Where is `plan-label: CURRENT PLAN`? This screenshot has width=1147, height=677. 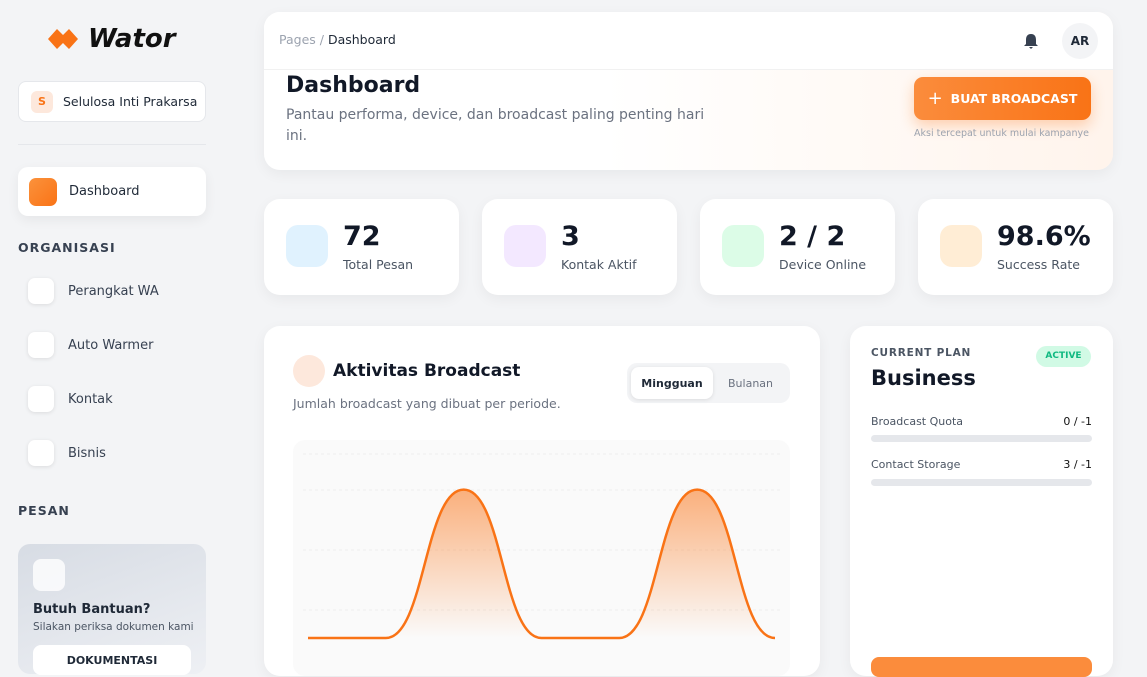 plan-label: CURRENT PLAN is located at coordinates (921, 353).